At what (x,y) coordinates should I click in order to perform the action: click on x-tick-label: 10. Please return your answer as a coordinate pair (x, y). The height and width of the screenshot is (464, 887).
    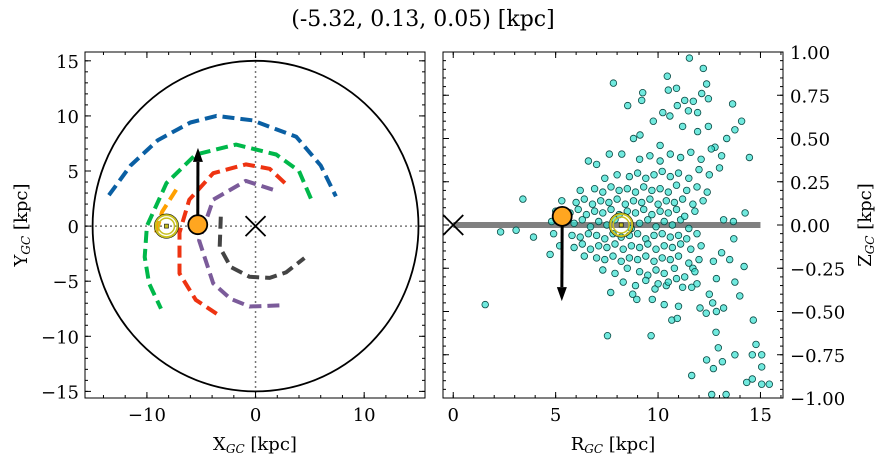
    Looking at the image, I should click on (658, 415).